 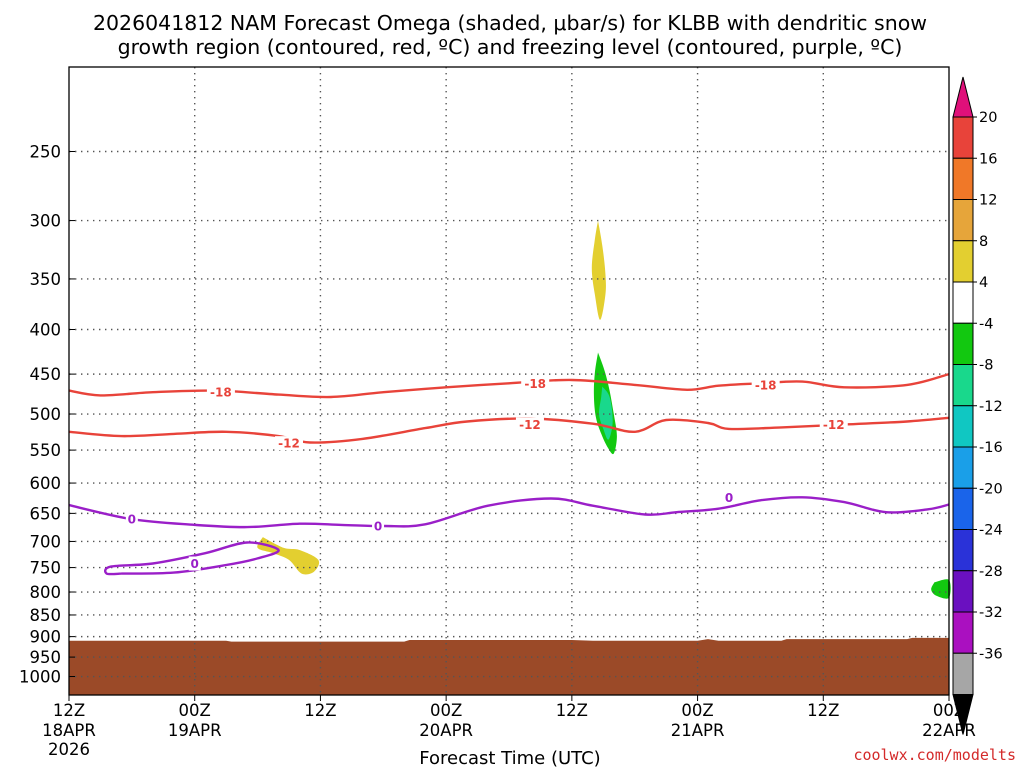 I want to click on colorbar-label-9: -20, so click(x=991, y=489).